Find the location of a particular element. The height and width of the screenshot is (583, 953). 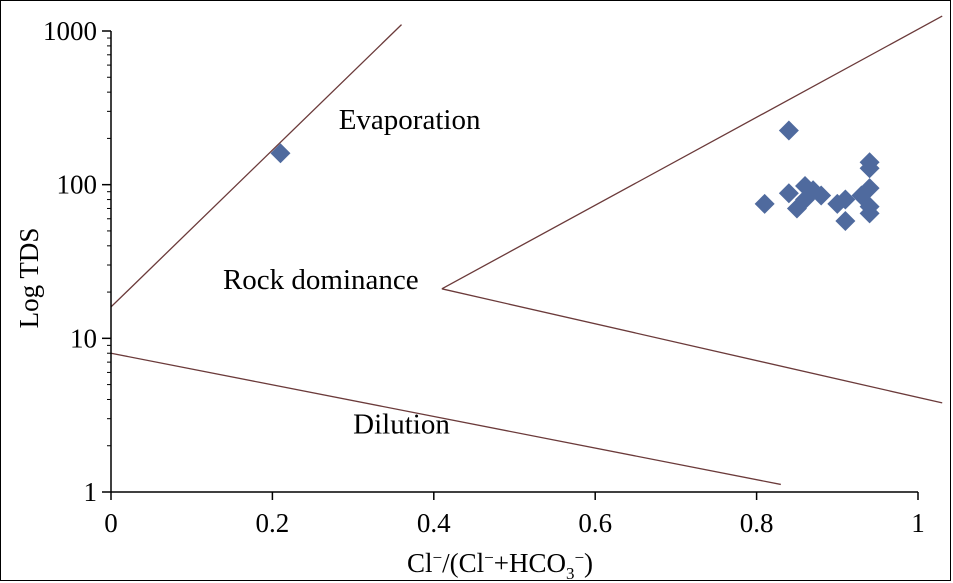

x-tick-label: 0.2 is located at coordinates (273, 523).